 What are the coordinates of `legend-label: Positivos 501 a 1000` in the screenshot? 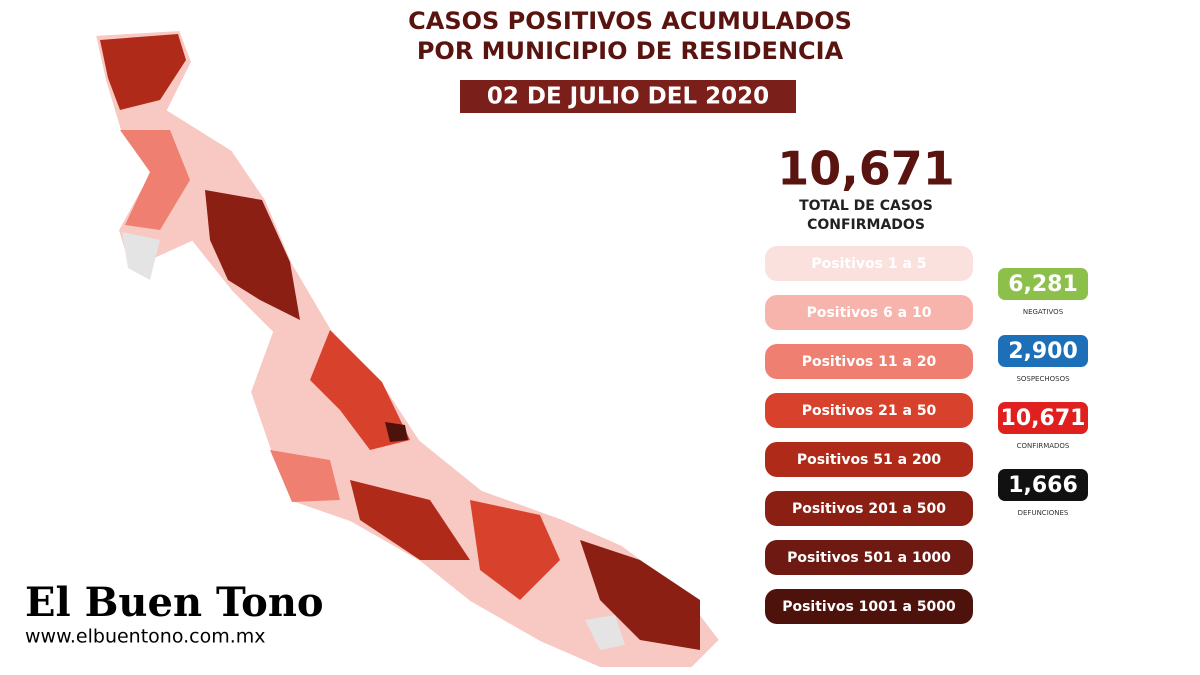 It's located at (869, 558).